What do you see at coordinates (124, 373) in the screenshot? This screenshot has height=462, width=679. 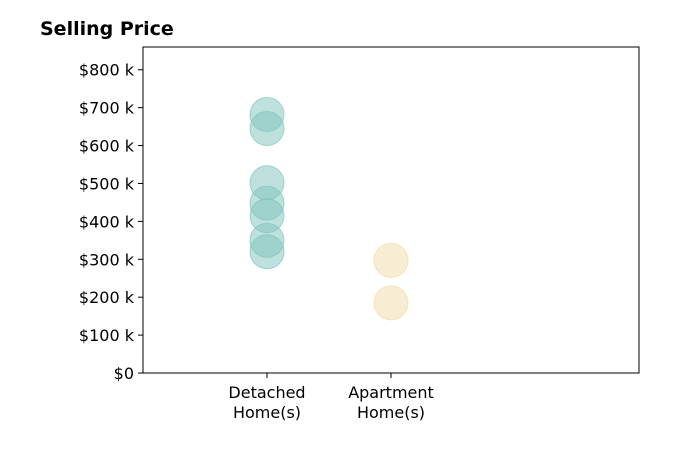 I see `y-tick-label: $0` at bounding box center [124, 373].